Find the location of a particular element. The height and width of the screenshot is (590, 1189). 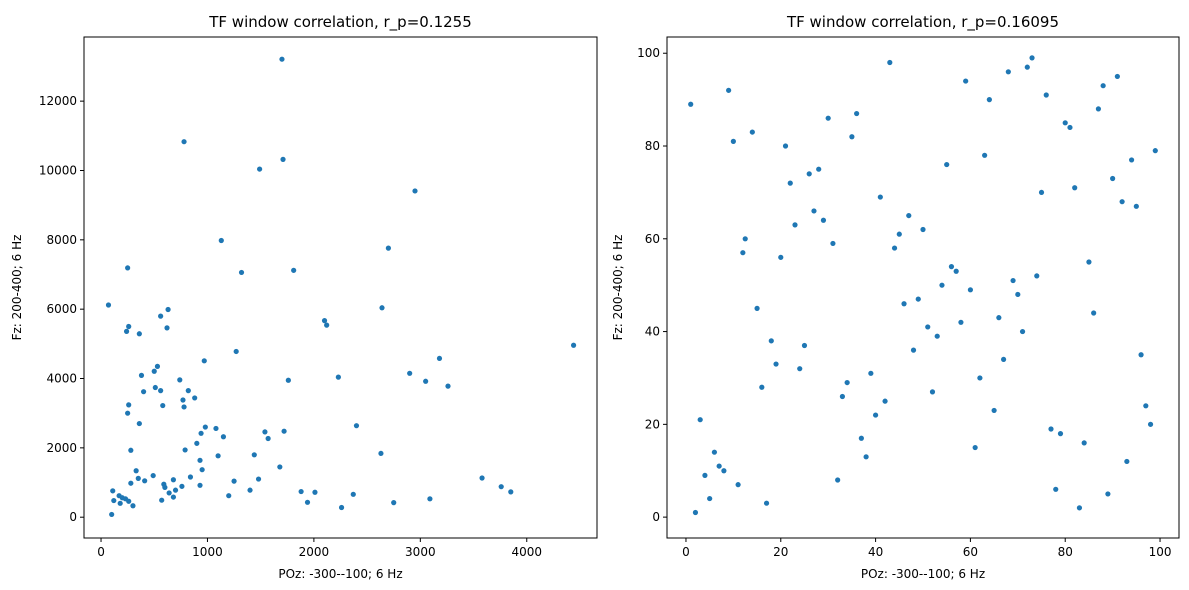

x-tick-label: 20 is located at coordinates (780, 552).